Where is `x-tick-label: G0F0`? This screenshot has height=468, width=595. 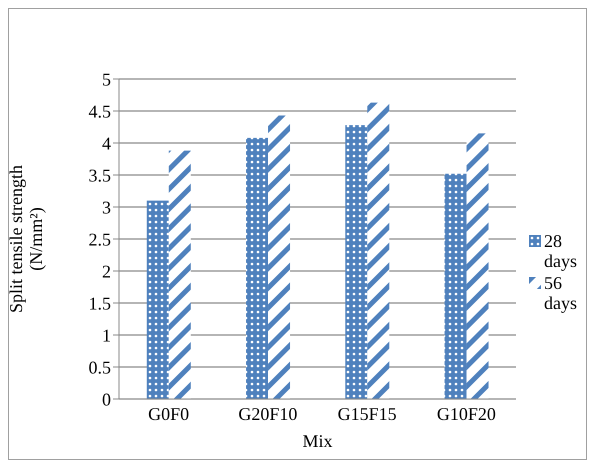
x-tick-label: G0F0 is located at coordinates (169, 414).